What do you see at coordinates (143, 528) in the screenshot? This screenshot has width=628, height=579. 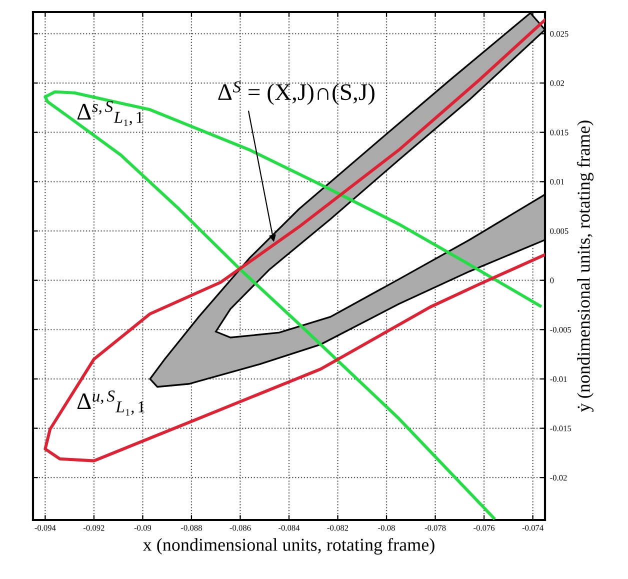 I see `x-tick-label: -0.09` at bounding box center [143, 528].